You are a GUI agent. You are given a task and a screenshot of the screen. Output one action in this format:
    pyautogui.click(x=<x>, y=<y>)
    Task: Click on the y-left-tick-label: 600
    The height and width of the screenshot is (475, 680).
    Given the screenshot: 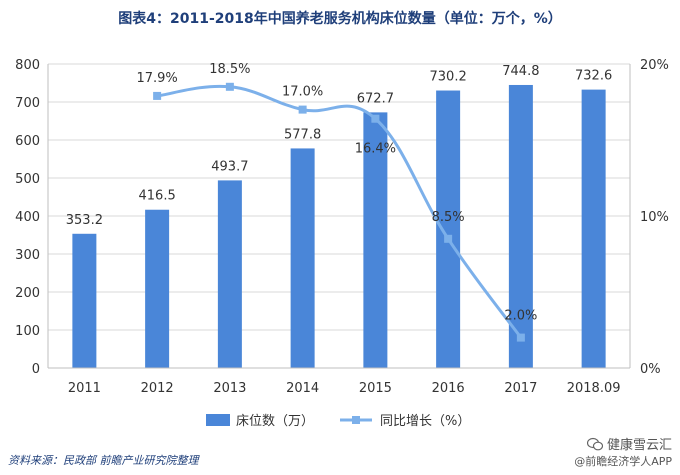 What is the action you would take?
    pyautogui.click(x=27, y=141)
    